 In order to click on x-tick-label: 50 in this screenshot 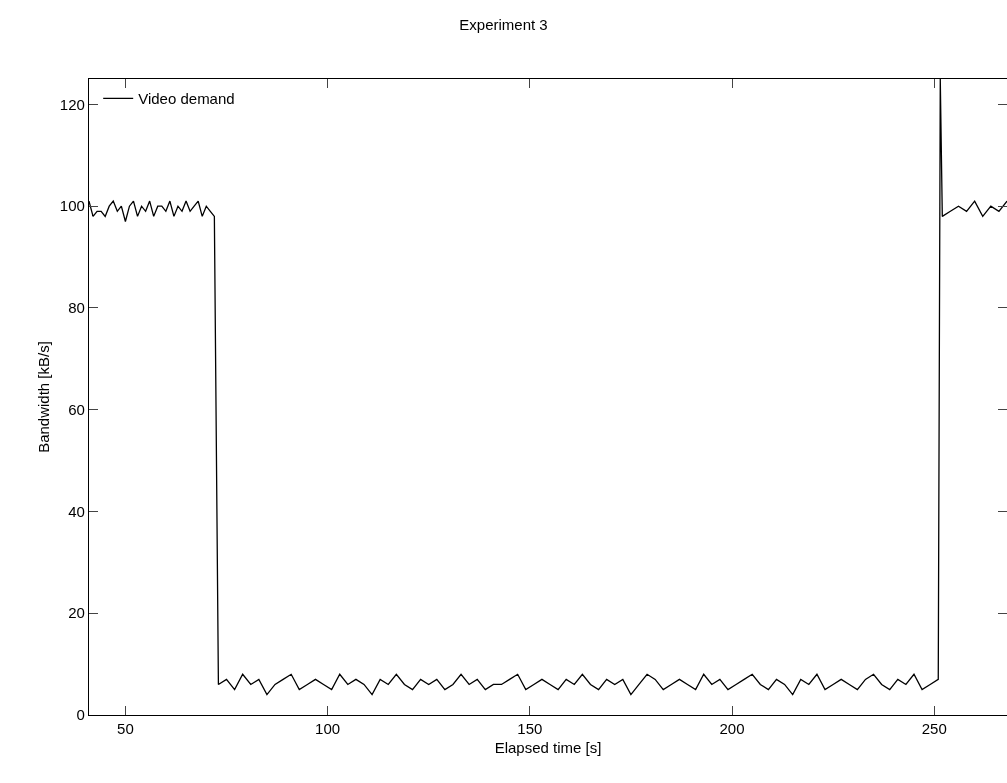, I will do `click(125, 729)`.